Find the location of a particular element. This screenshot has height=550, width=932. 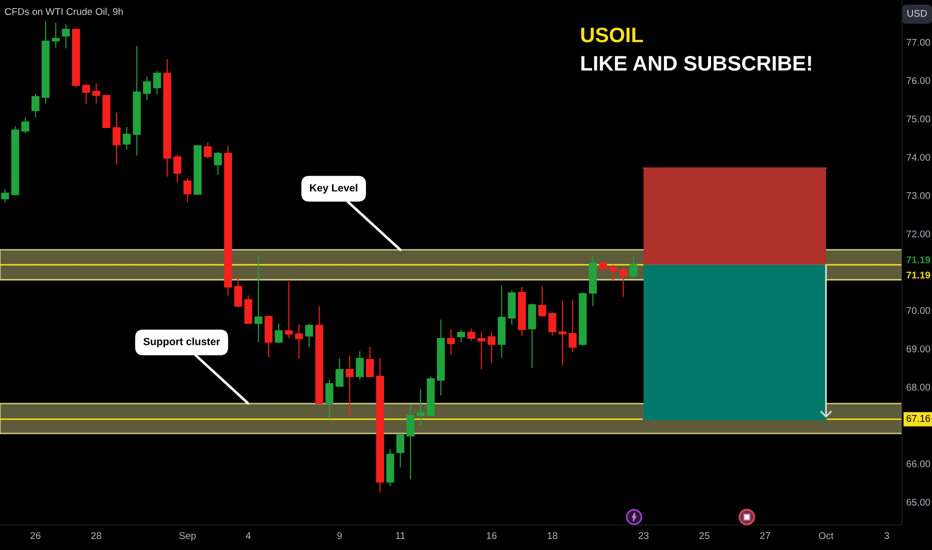

y-tick-label: 70.00 is located at coordinates (918, 310).